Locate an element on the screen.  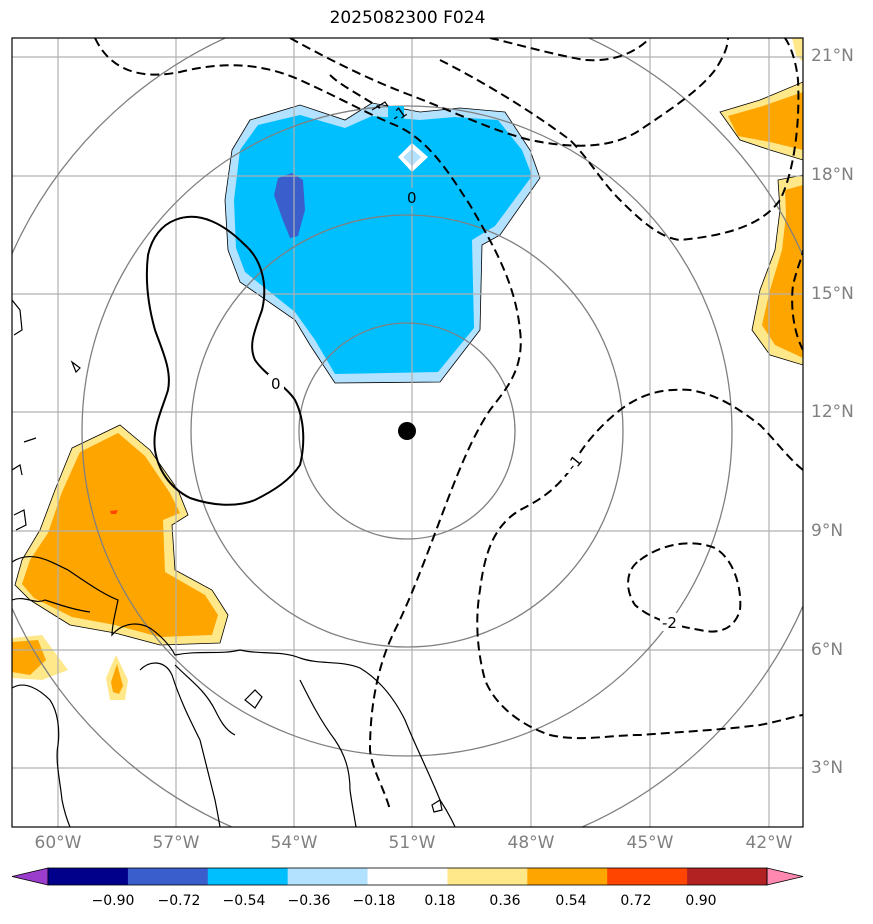
colorbar-tick: 0.36 is located at coordinates (505, 901).